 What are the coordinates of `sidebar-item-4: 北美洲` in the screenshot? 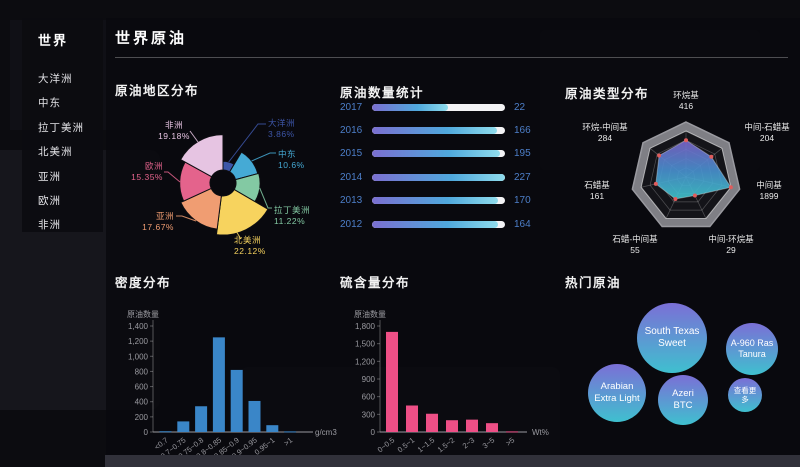 It's located at (55, 152).